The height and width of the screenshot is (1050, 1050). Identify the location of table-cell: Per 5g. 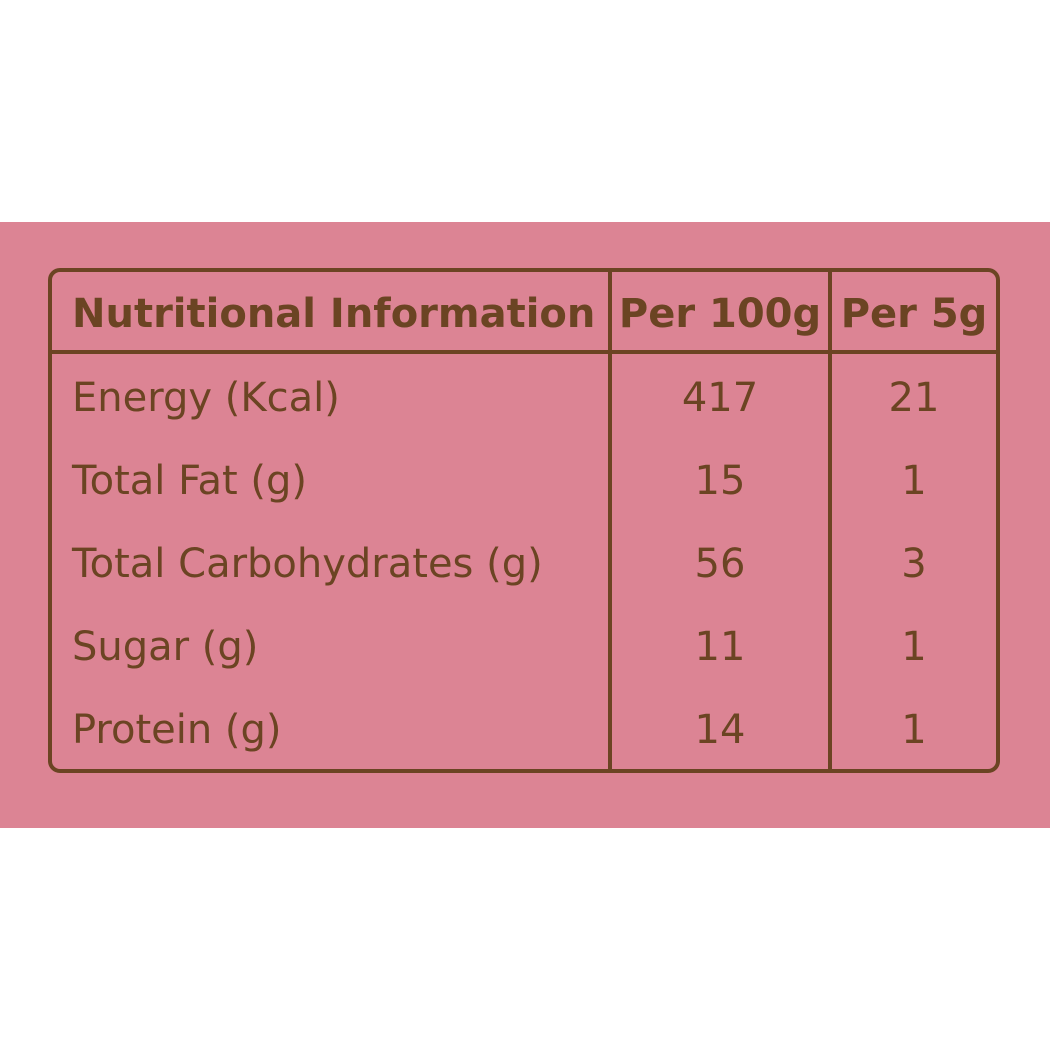
(914, 314).